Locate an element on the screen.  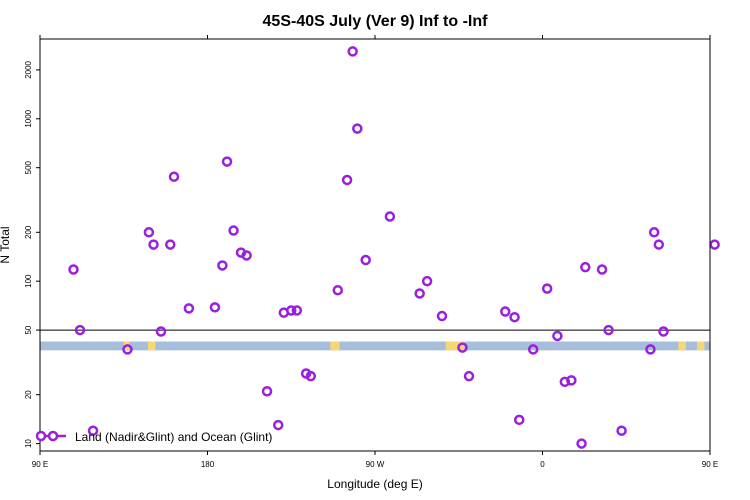
y-tick-label: 100 is located at coordinates (28, 281).